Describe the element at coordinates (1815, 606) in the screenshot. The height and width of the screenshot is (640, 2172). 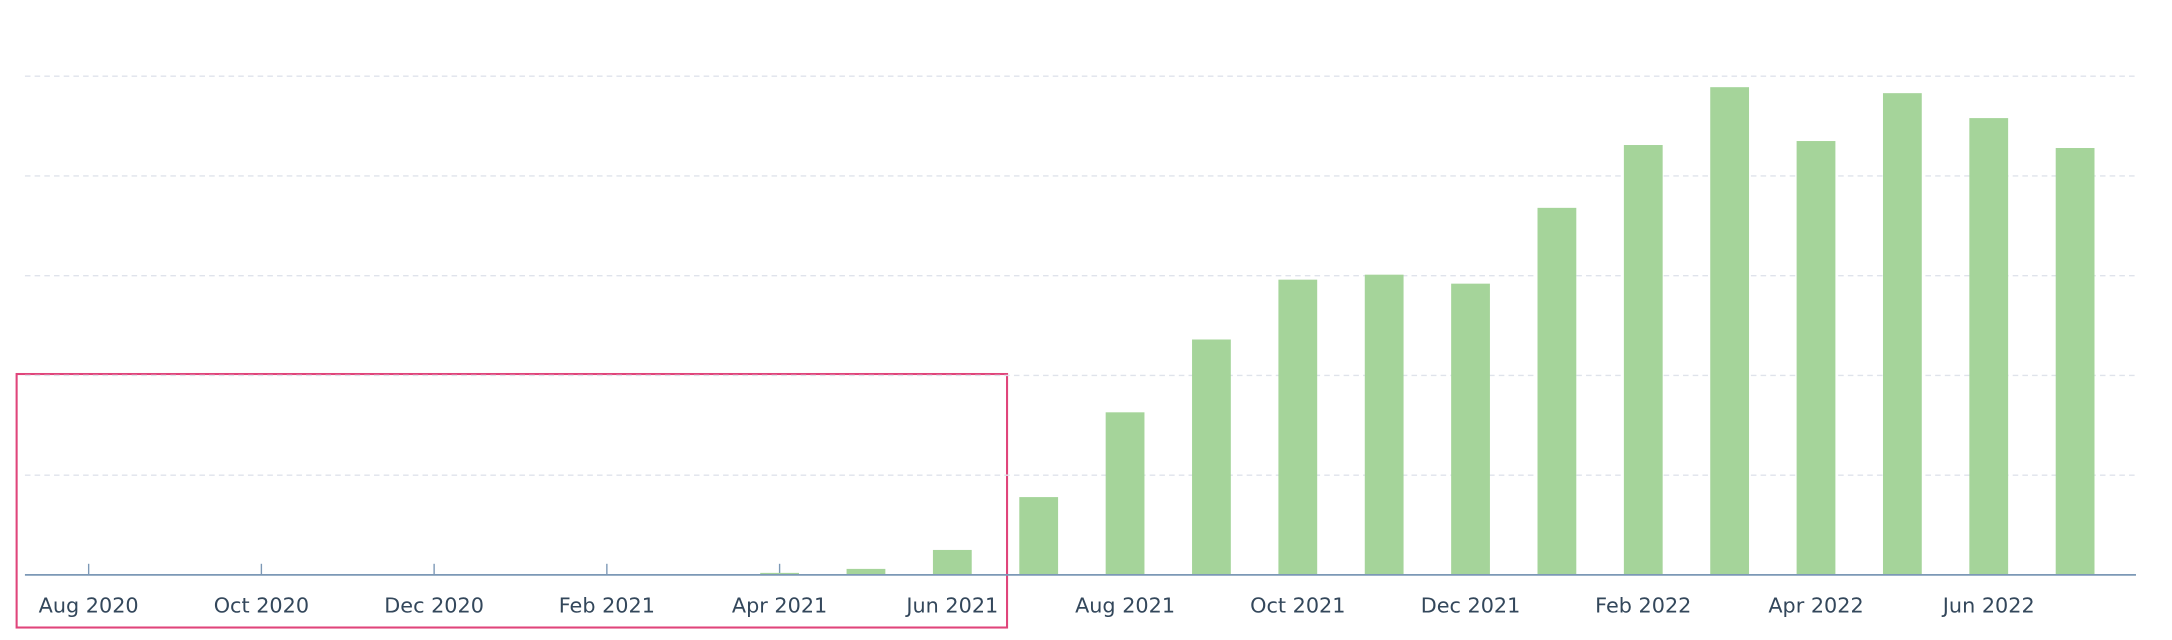
I see `x-tick-label: Apr 2022` at that location.